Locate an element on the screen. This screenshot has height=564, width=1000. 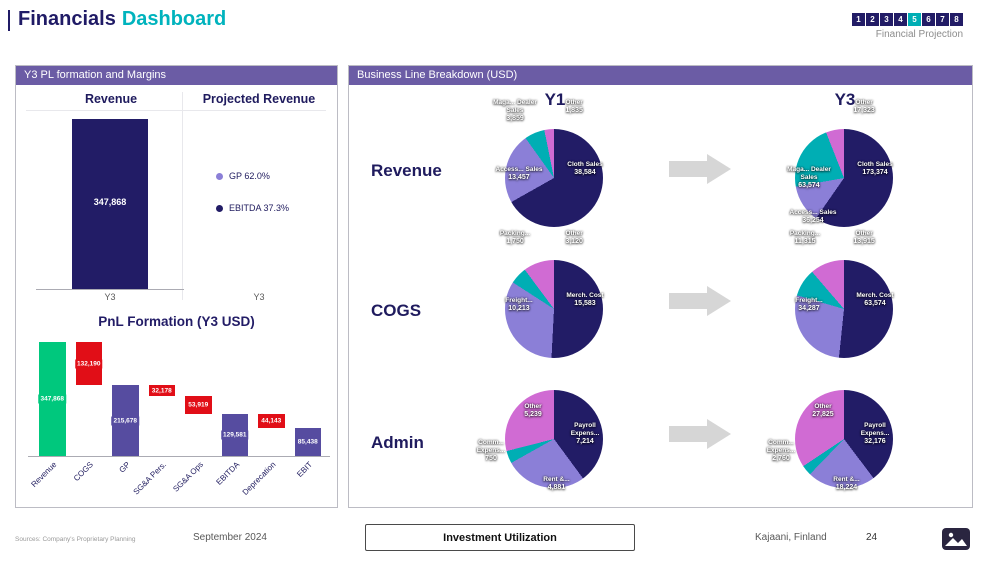
page-title-secondary: Dashboard is located at coordinates (174, 19).